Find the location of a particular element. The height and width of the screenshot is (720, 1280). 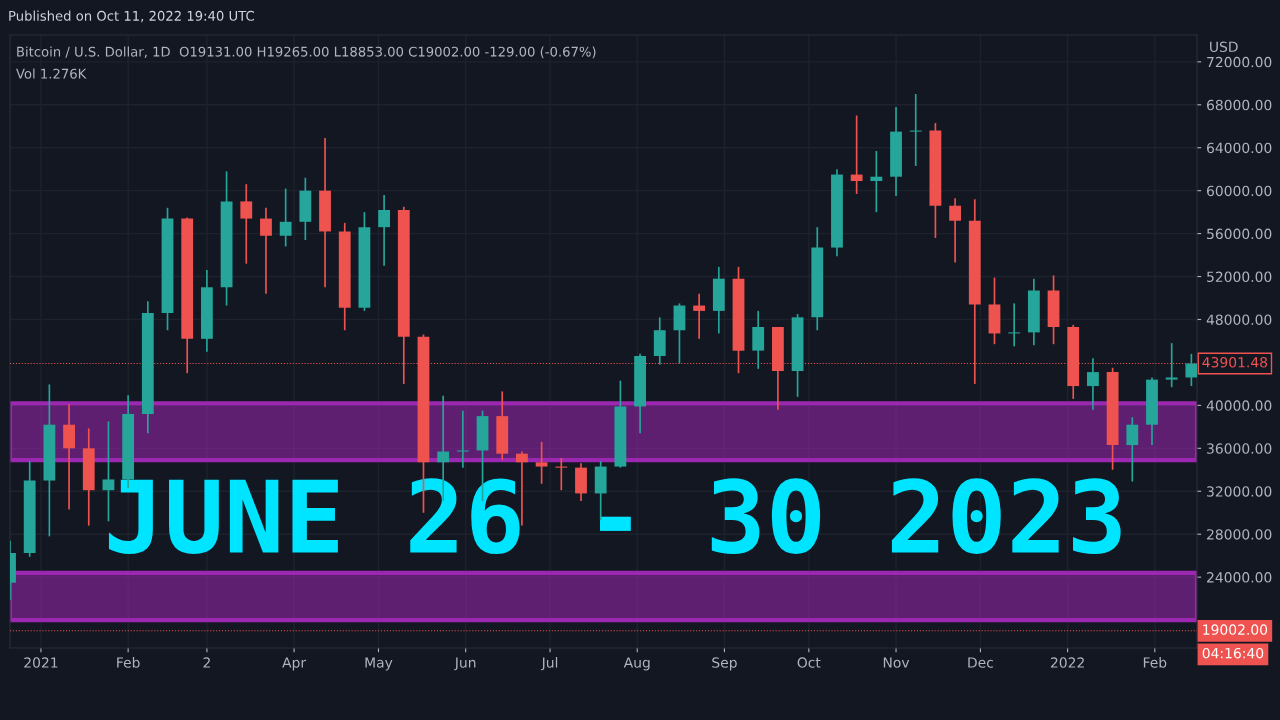

y-tick-label: 48000.00 is located at coordinates (1239, 319).